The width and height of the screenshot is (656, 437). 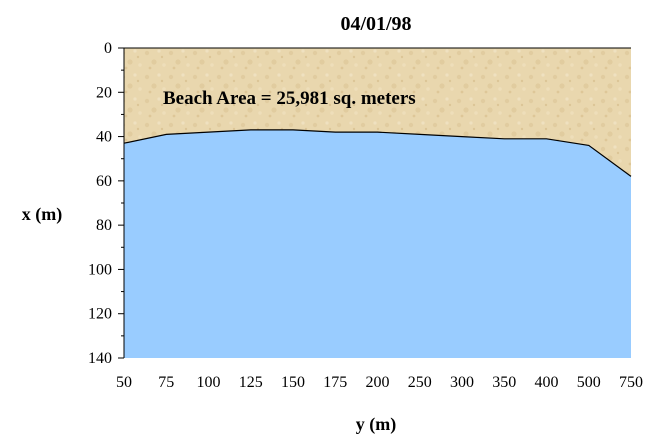 What do you see at coordinates (251, 382) in the screenshot?
I see `x-tick-label: 125` at bounding box center [251, 382].